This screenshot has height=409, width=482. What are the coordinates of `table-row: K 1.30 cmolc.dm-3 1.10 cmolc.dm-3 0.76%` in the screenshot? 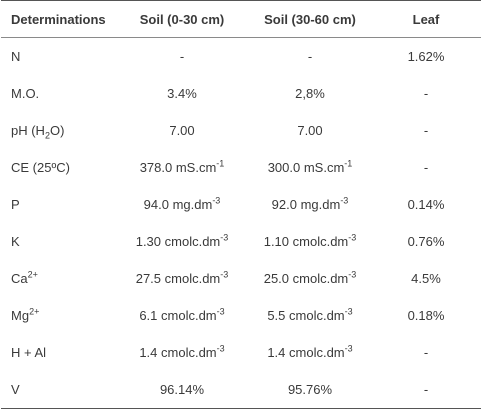 It's located at (241, 241).